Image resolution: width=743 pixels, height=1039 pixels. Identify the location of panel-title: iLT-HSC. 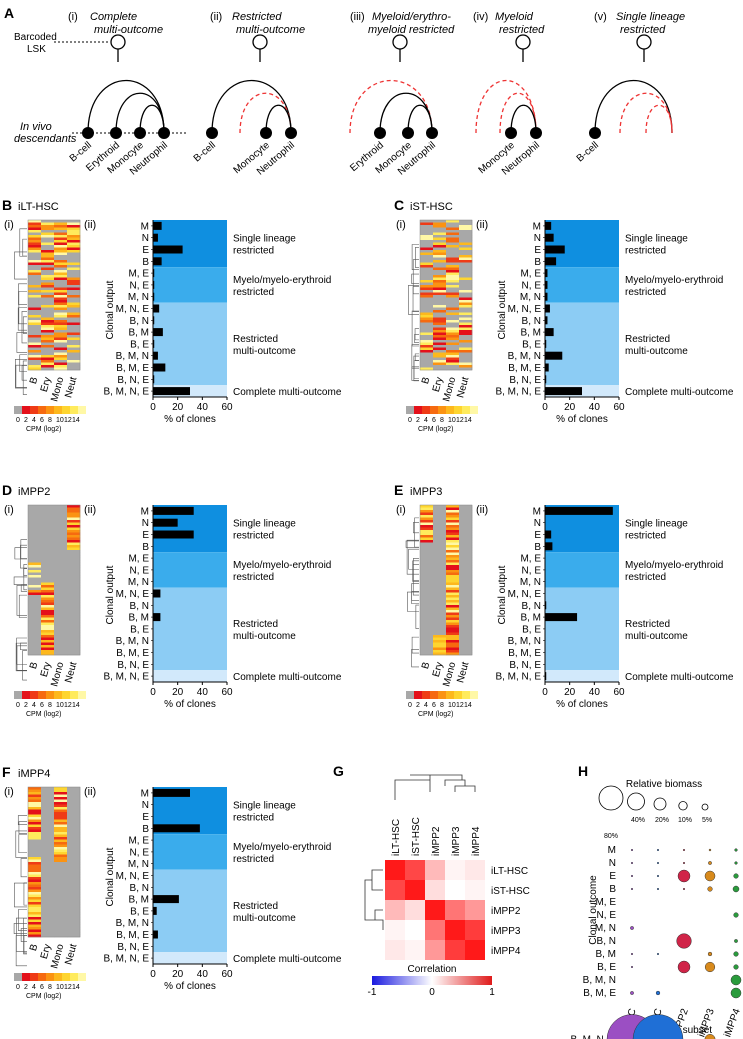
(38, 207).